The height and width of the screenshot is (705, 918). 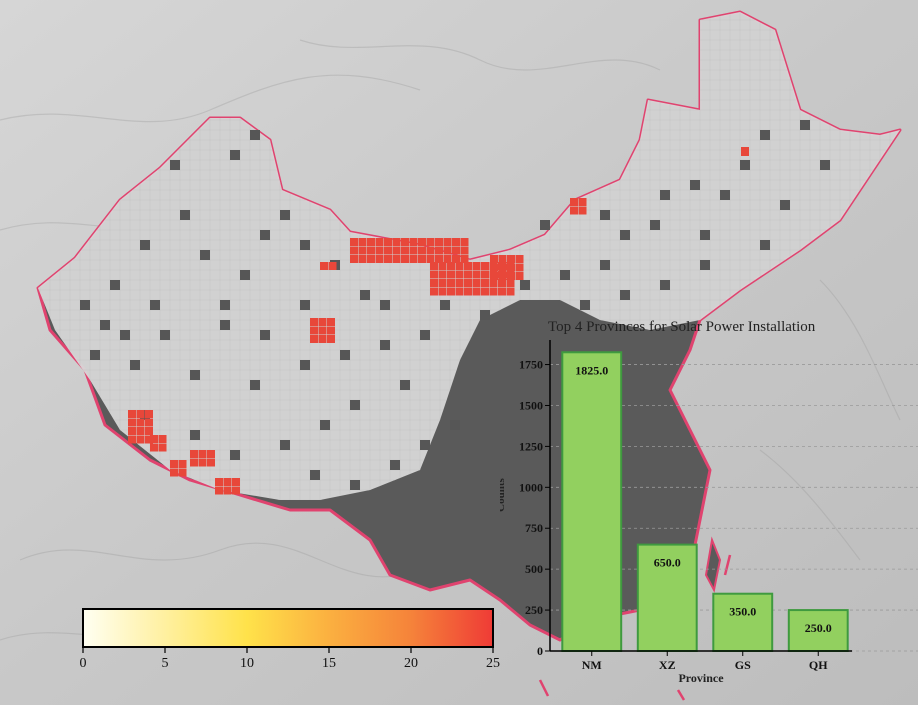 I want to click on island-outline, so click(x=713, y=564).